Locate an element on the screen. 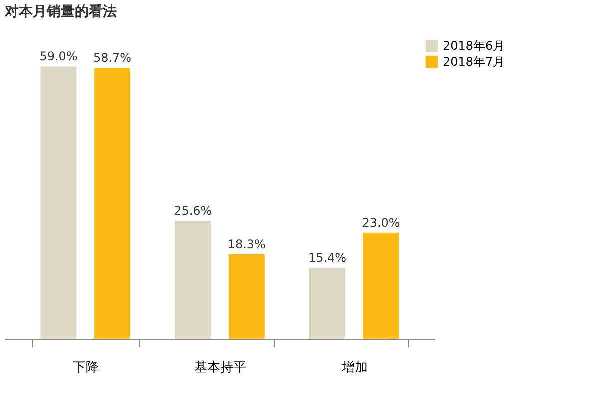 This screenshot has height=400, width=600. data-label: 15.4% is located at coordinates (327, 257).